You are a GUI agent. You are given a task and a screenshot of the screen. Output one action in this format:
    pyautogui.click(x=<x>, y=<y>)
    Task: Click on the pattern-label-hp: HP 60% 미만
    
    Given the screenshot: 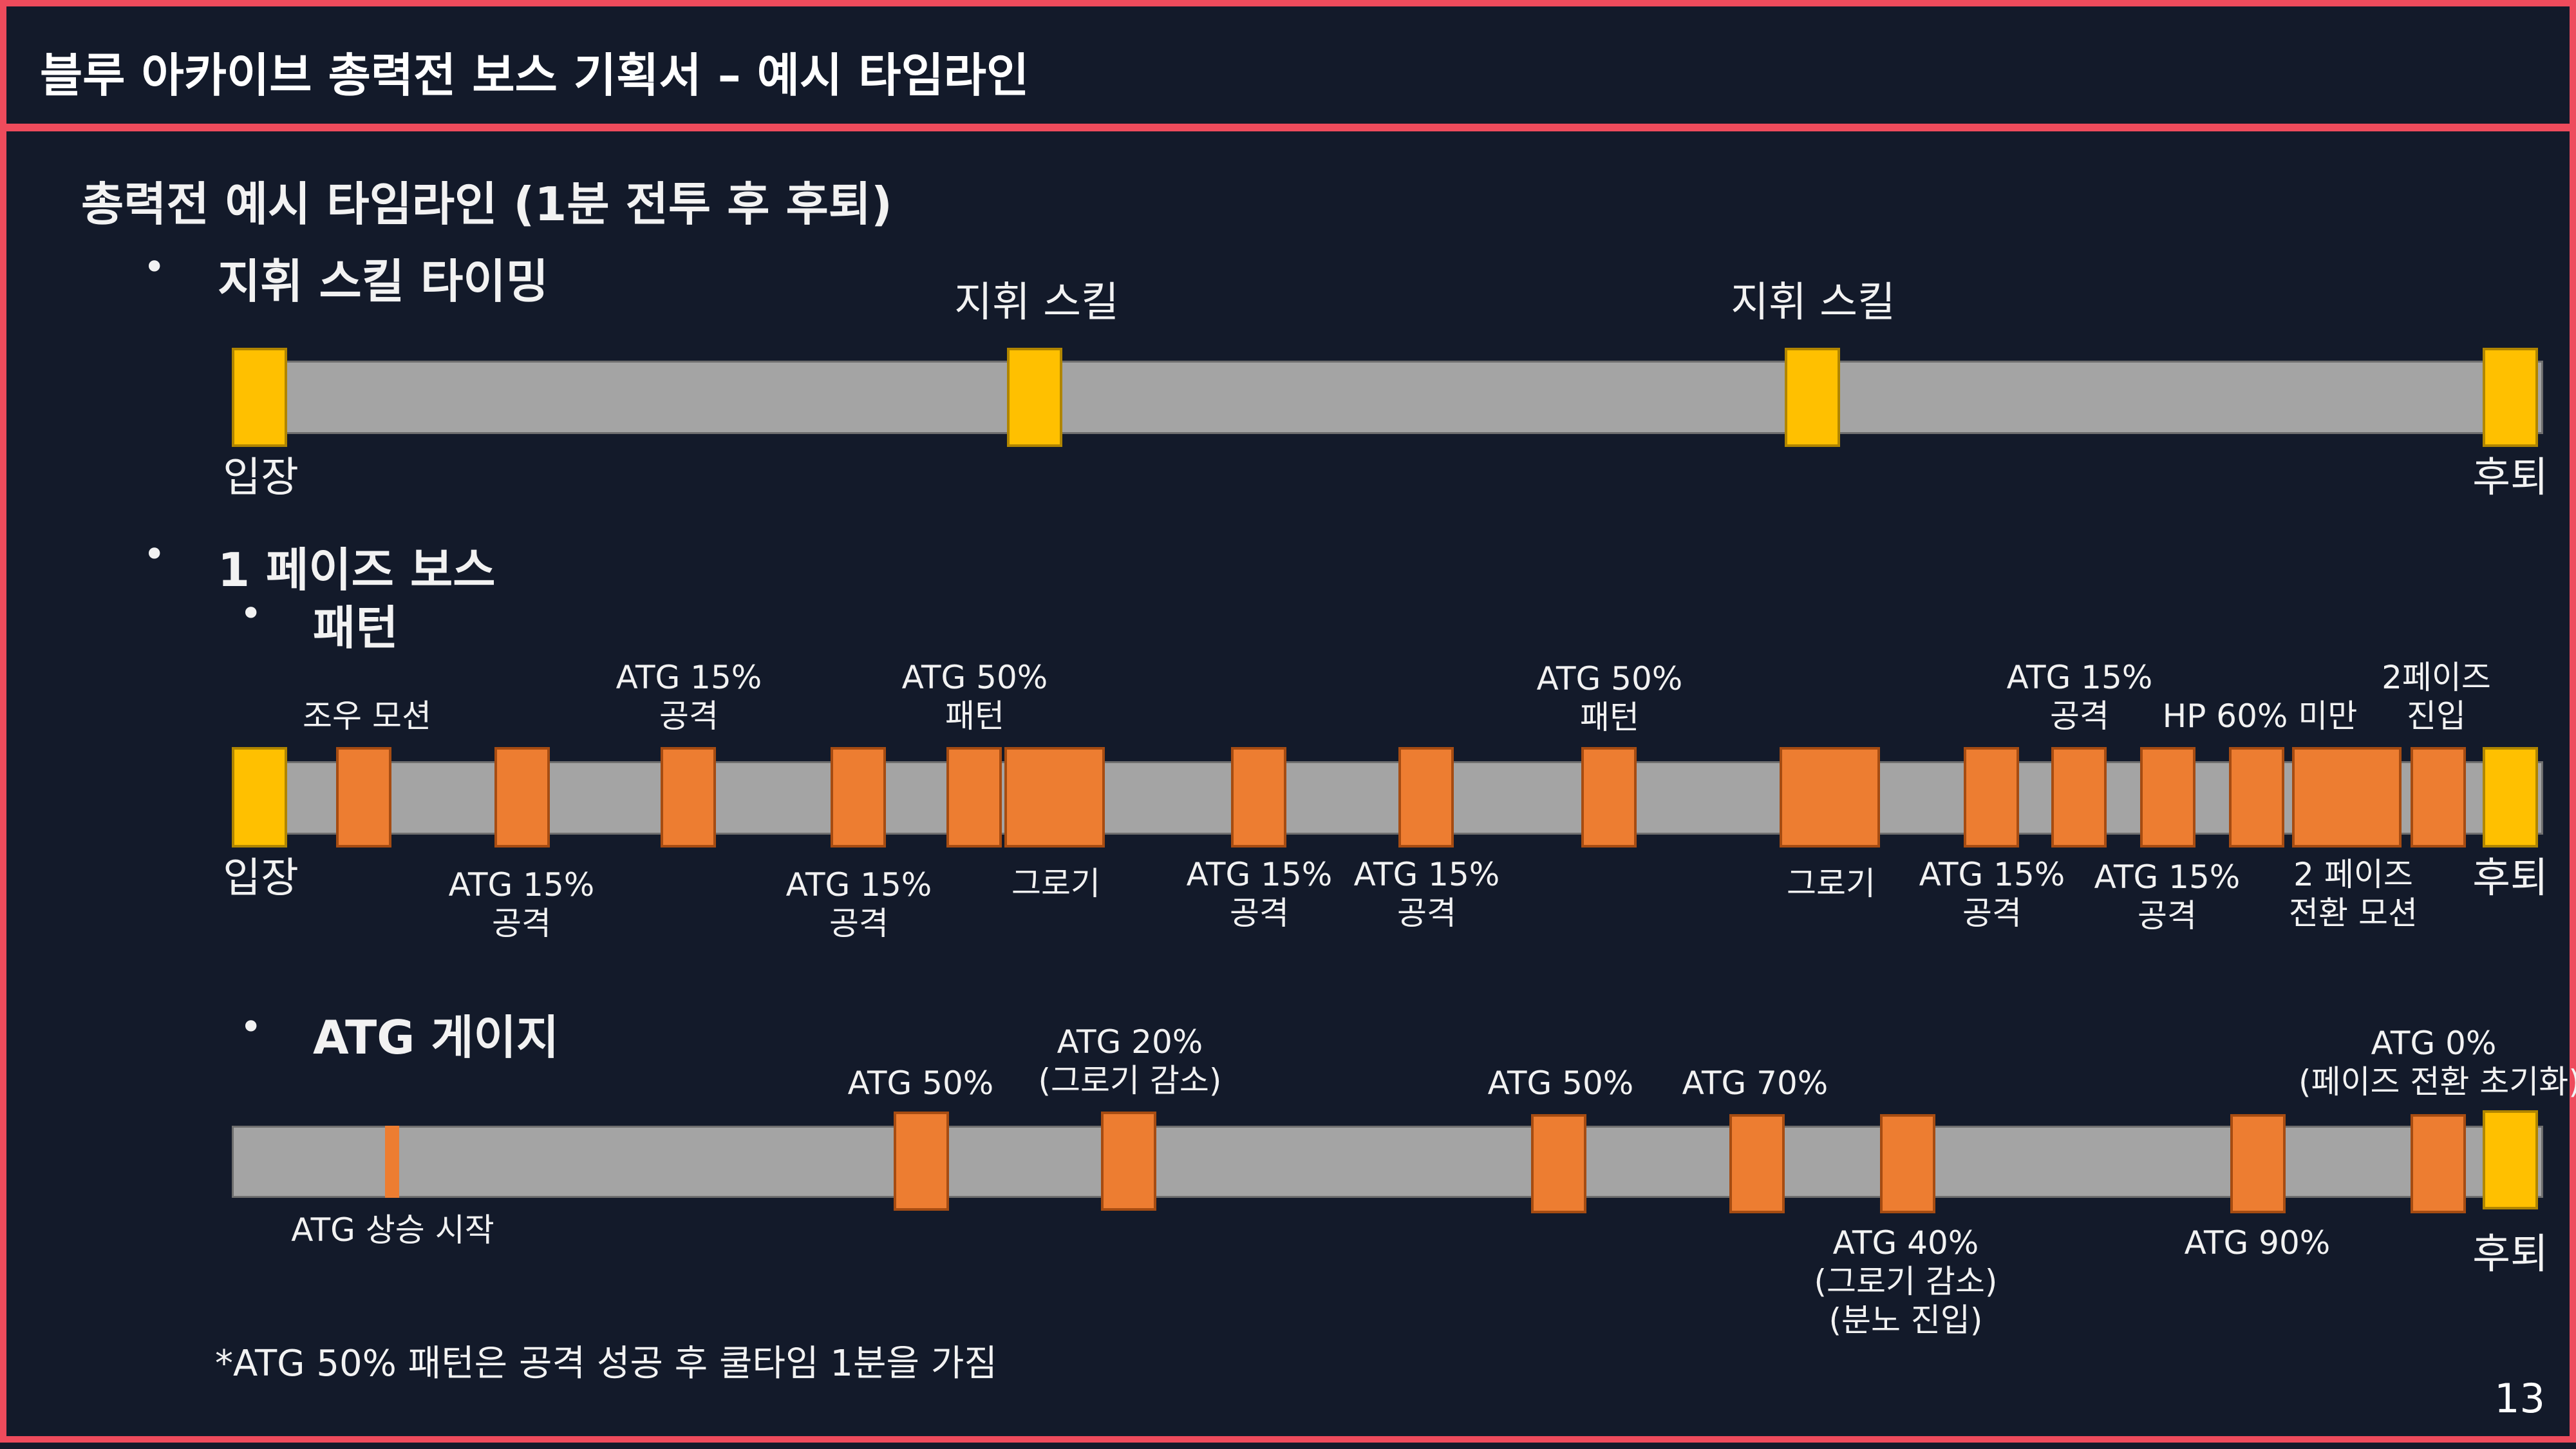 What is the action you would take?
    pyautogui.click(x=2260, y=716)
    